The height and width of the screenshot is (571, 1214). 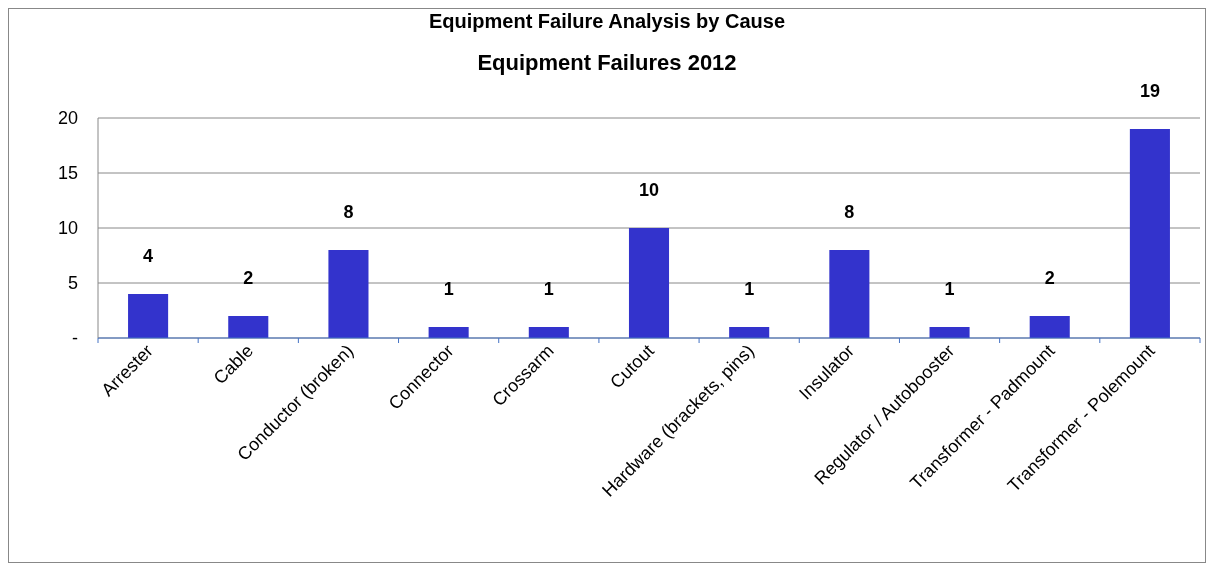 I want to click on y-tick-label: 5, so click(x=72, y=283).